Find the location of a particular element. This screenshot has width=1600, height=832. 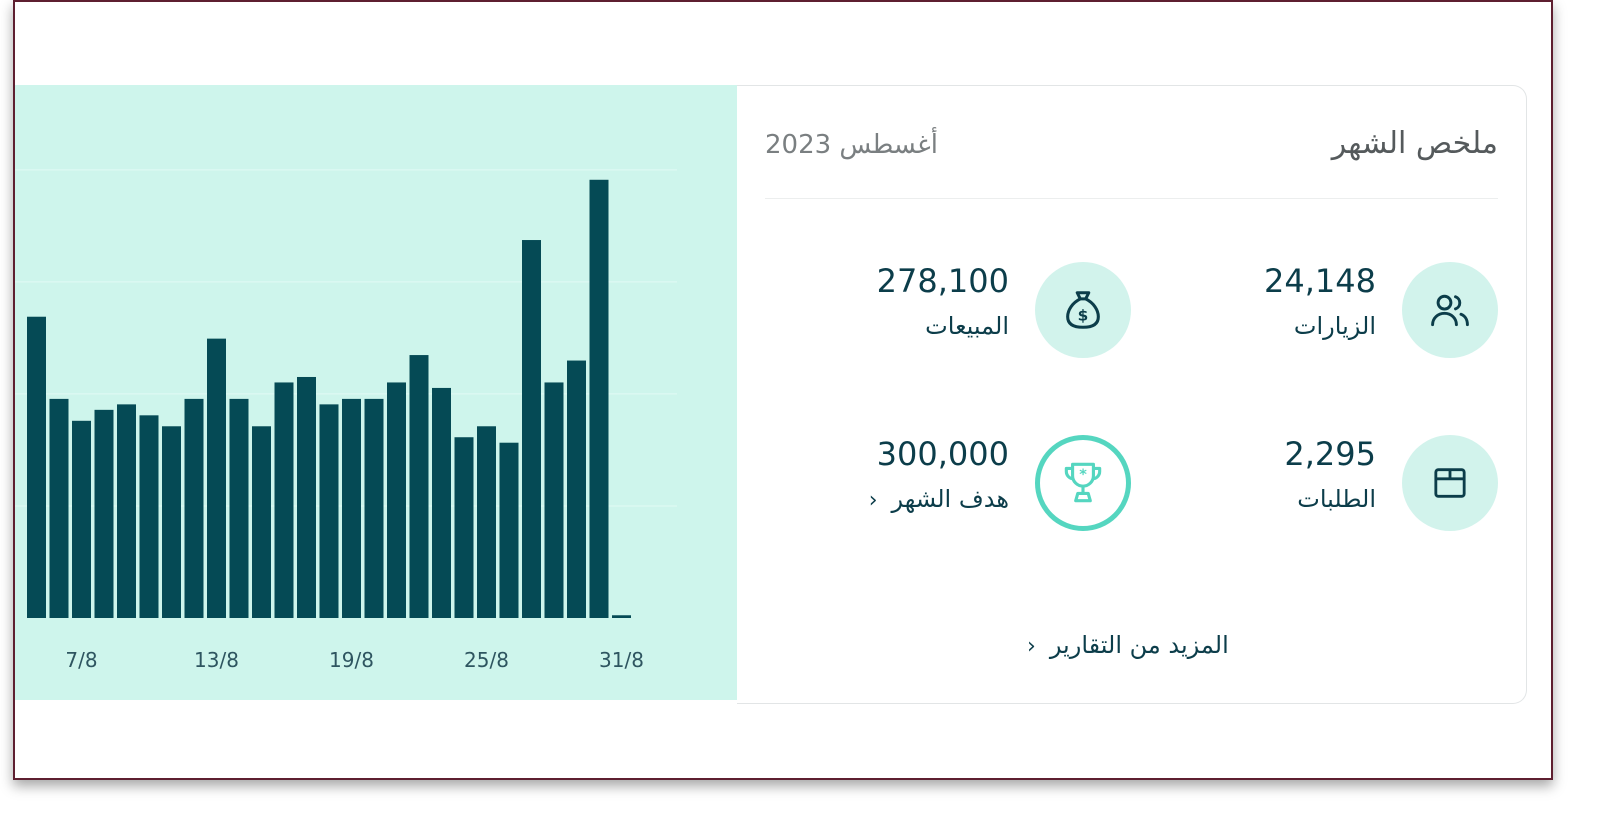

x-tick-label: 31/8 is located at coordinates (621, 660).